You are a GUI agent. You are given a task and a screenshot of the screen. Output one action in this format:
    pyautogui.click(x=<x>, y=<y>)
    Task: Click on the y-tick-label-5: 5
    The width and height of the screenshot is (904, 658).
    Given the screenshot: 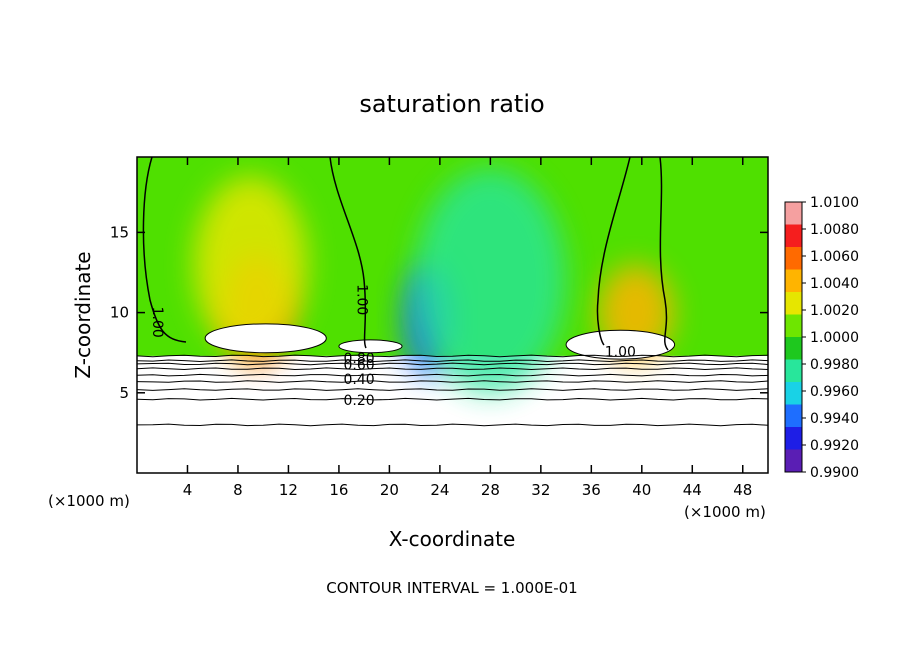 What is the action you would take?
    pyautogui.click(x=124, y=393)
    